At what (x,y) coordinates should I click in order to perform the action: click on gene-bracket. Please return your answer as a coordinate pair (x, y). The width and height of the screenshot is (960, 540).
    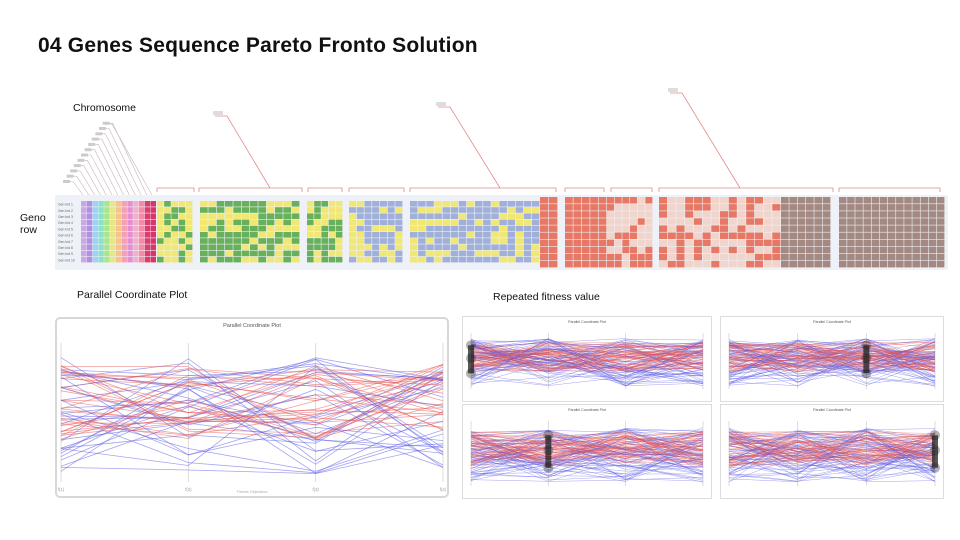
    Looking at the image, I should click on (325, 189).